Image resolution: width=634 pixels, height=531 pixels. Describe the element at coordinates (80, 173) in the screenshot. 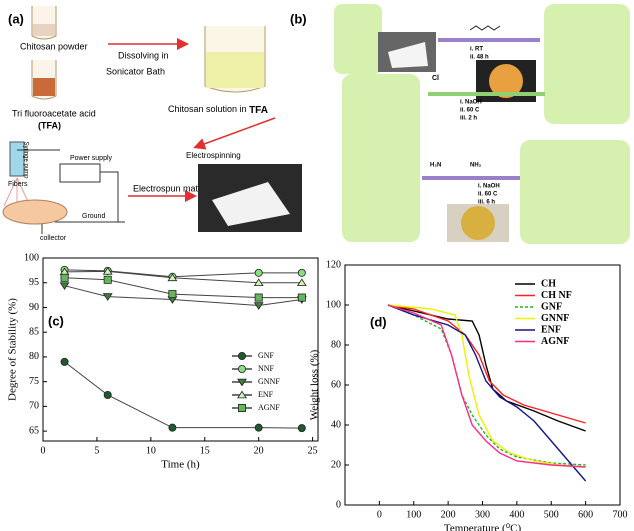

I see `power-supply` at that location.